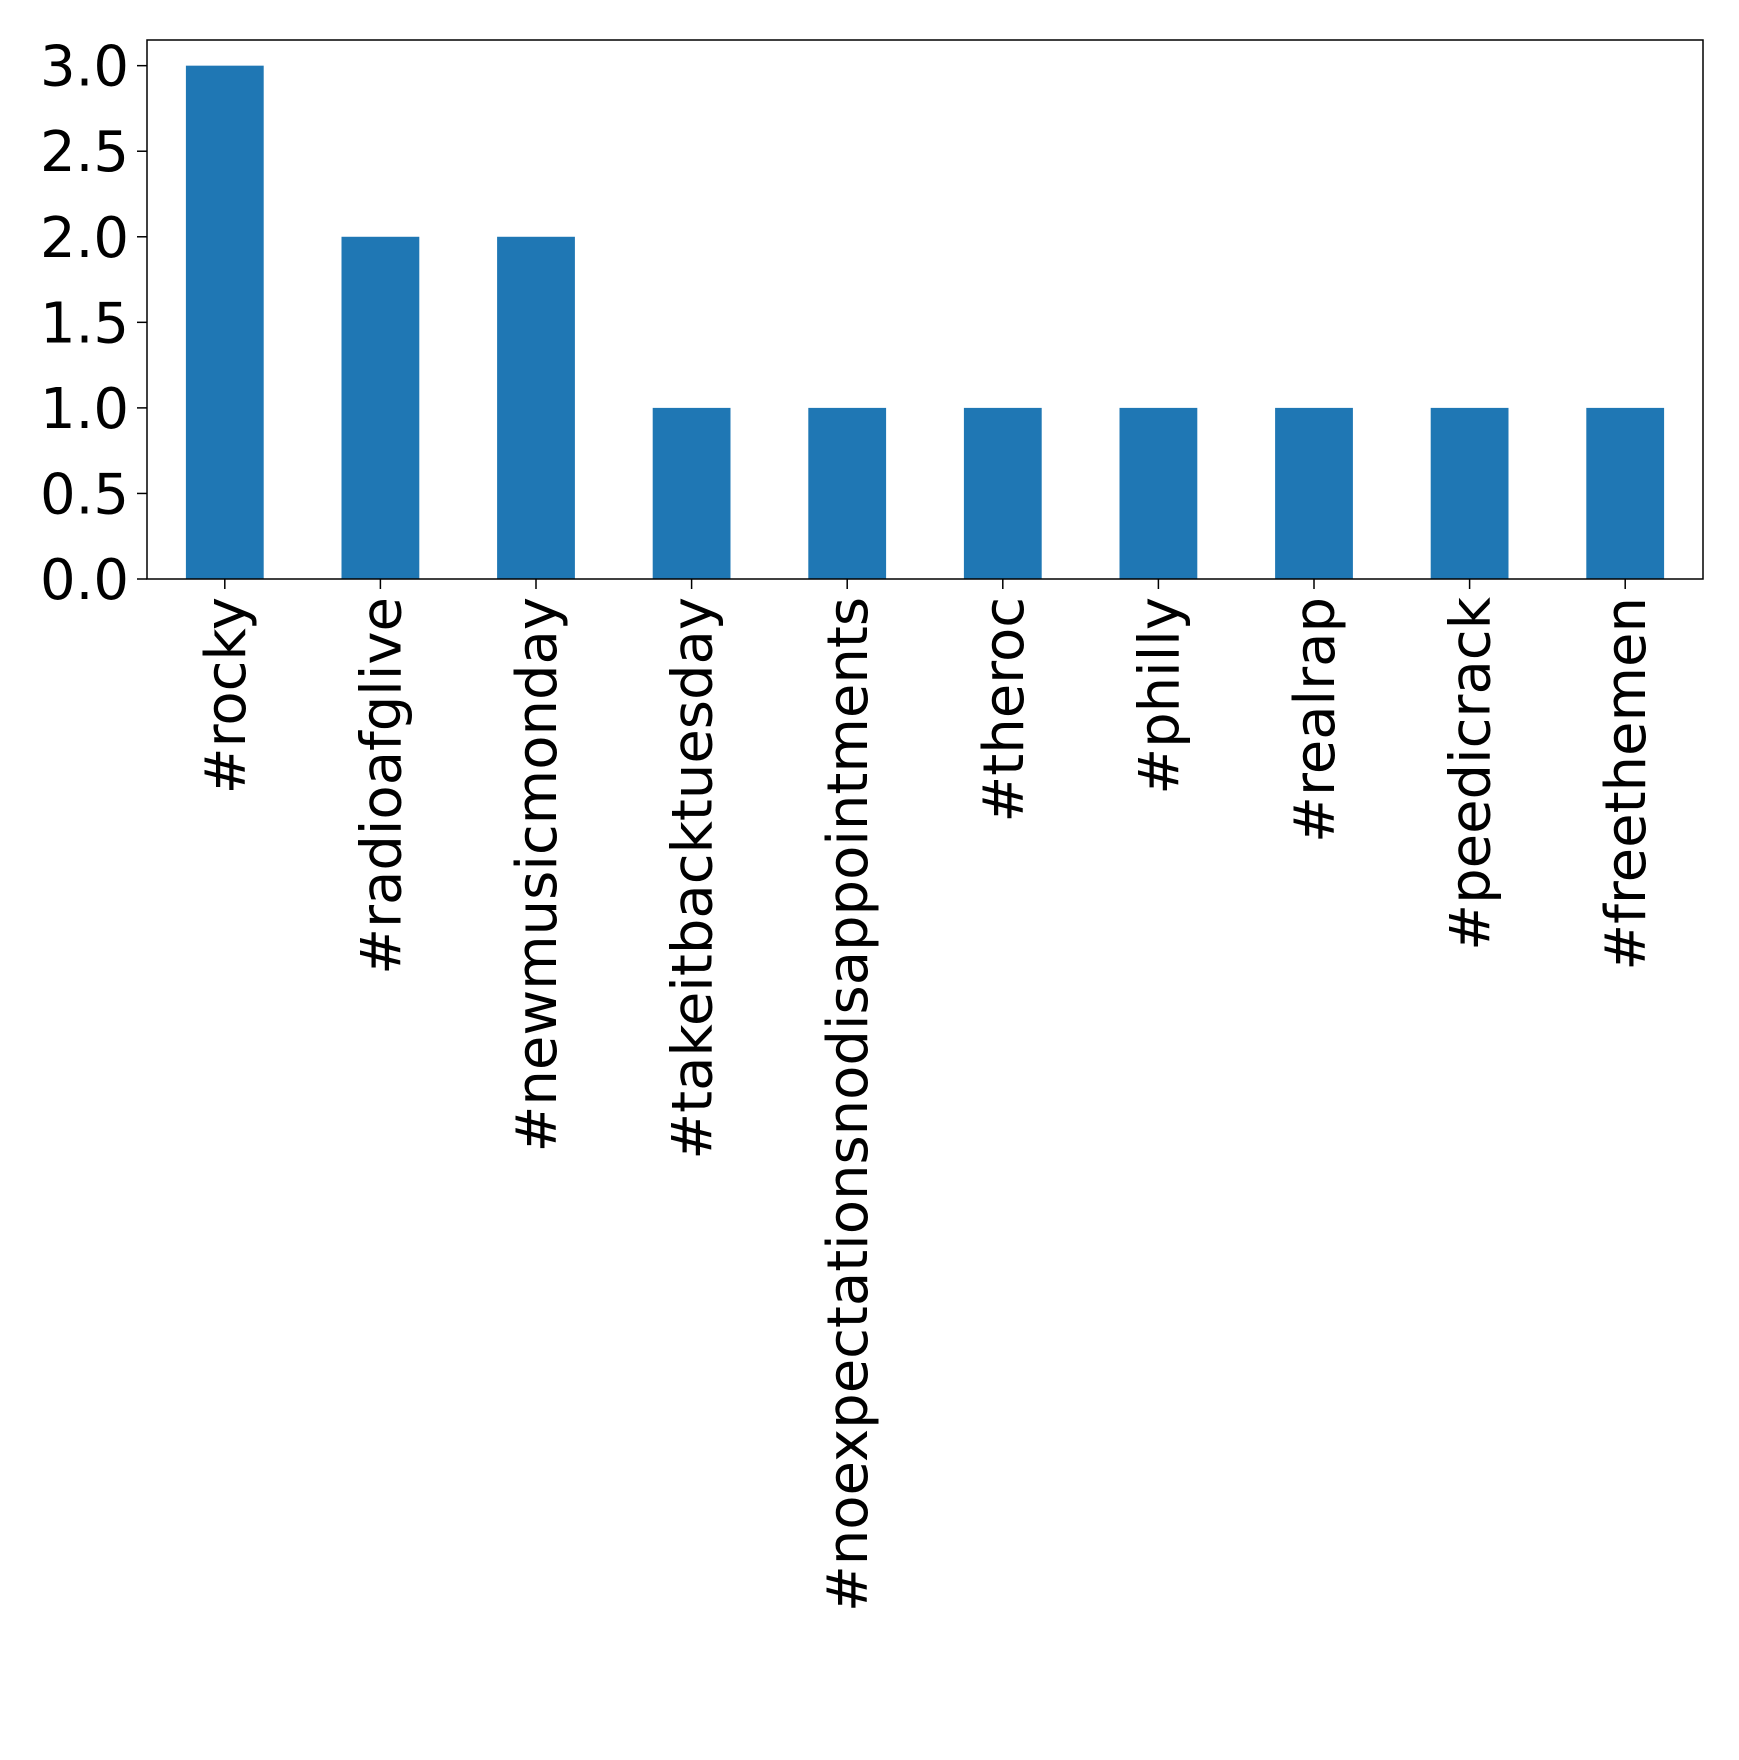 The height and width of the screenshot is (1760, 1739). I want to click on y-tick-label: 2.0, so click(84, 238).